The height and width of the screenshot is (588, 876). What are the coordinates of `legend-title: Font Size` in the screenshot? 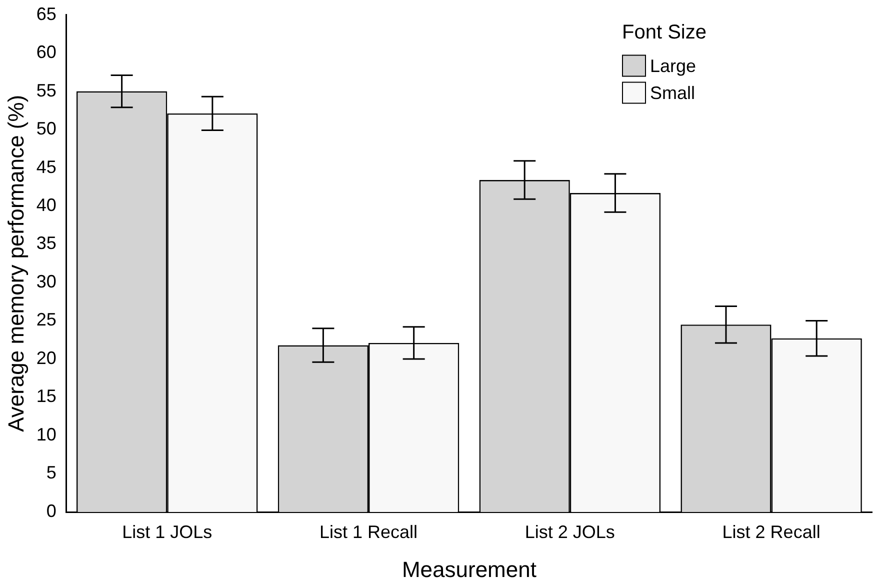 It's located at (664, 32).